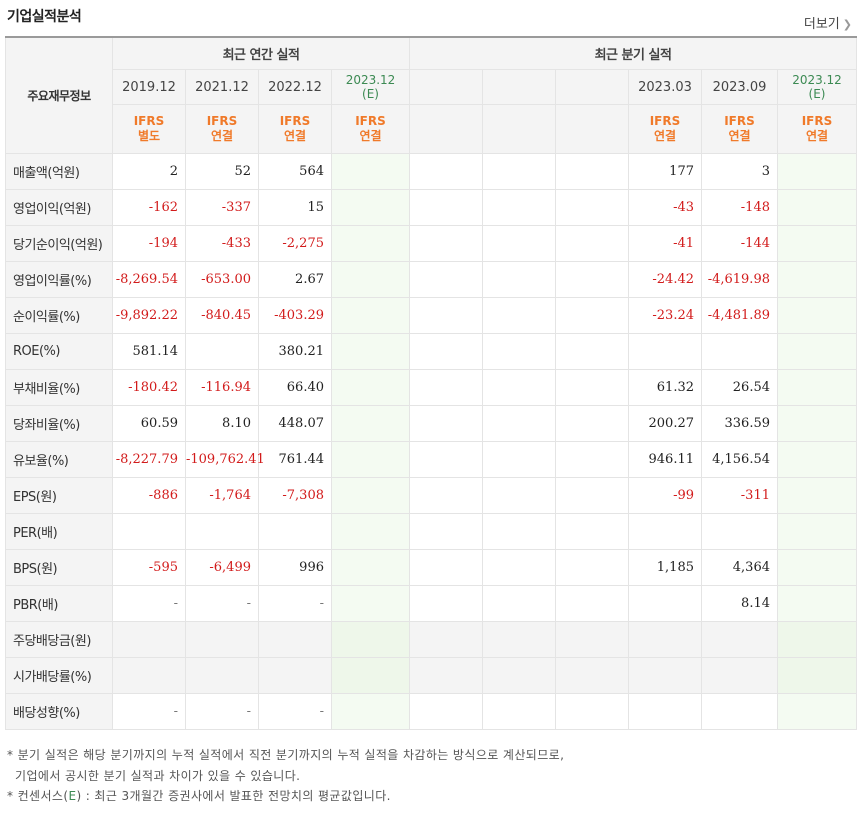 This screenshot has height=817, width=860. Describe the element at coordinates (739, 243) in the screenshot. I see `table-cell: -144` at that location.